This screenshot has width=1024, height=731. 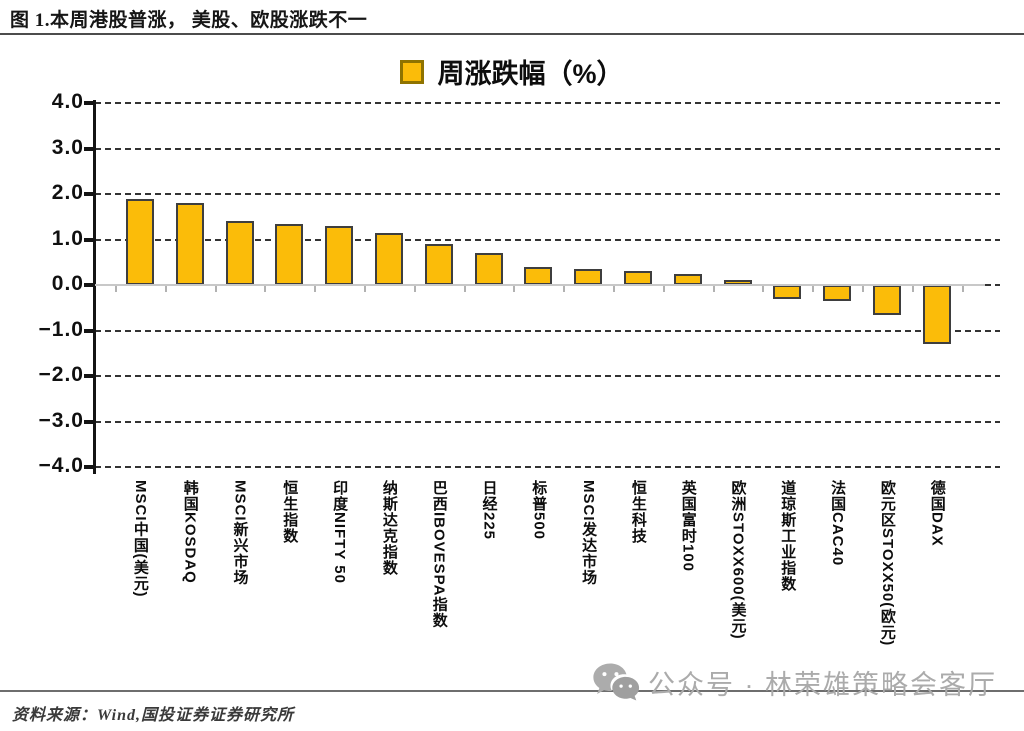 What do you see at coordinates (240, 533) in the screenshot?
I see `x-category-label: MSCI新兴市场` at bounding box center [240, 533].